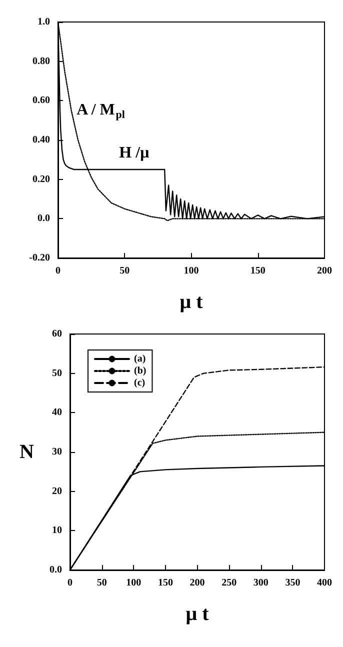 The width and height of the screenshot is (343, 647). Describe the element at coordinates (57, 412) in the screenshot. I see `y-tick-label: 40` at that location.